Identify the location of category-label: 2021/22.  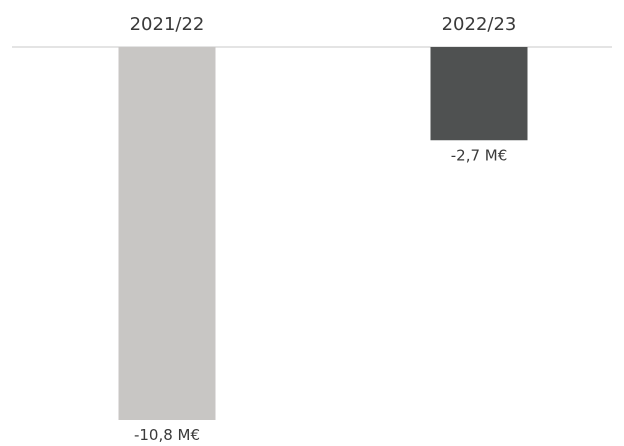
(167, 24).